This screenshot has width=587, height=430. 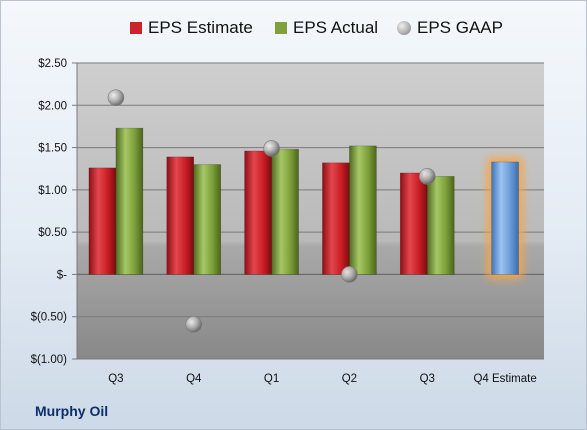 I want to click on legend-gaap-label: EPS GAAP, so click(x=460, y=27).